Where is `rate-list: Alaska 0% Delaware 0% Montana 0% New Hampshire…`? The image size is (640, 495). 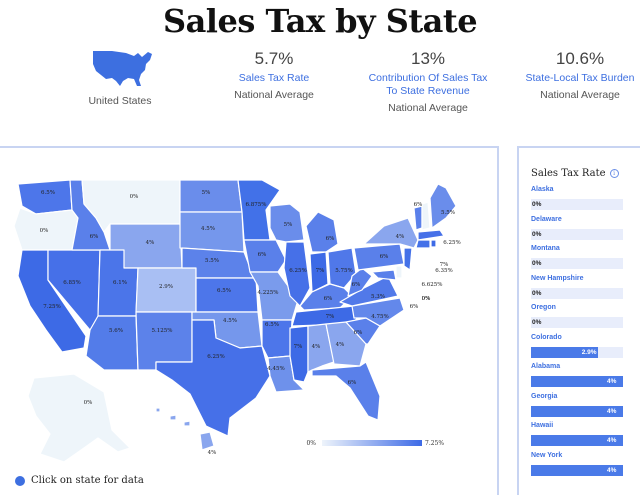
rate-list: Alaska 0% Delaware 0% Montana 0% New Hampshire… is located at coordinates (581, 333).